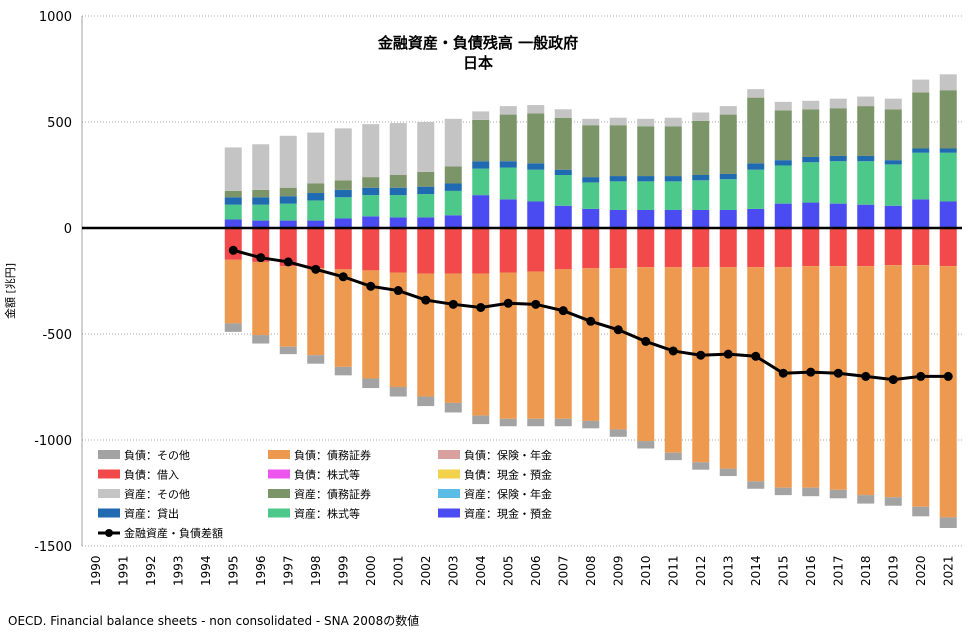 Image resolution: width=978 pixels, height=639 pixels. Describe the element at coordinates (866, 570) in the screenshot. I see `x-tick-label: 2018` at that location.